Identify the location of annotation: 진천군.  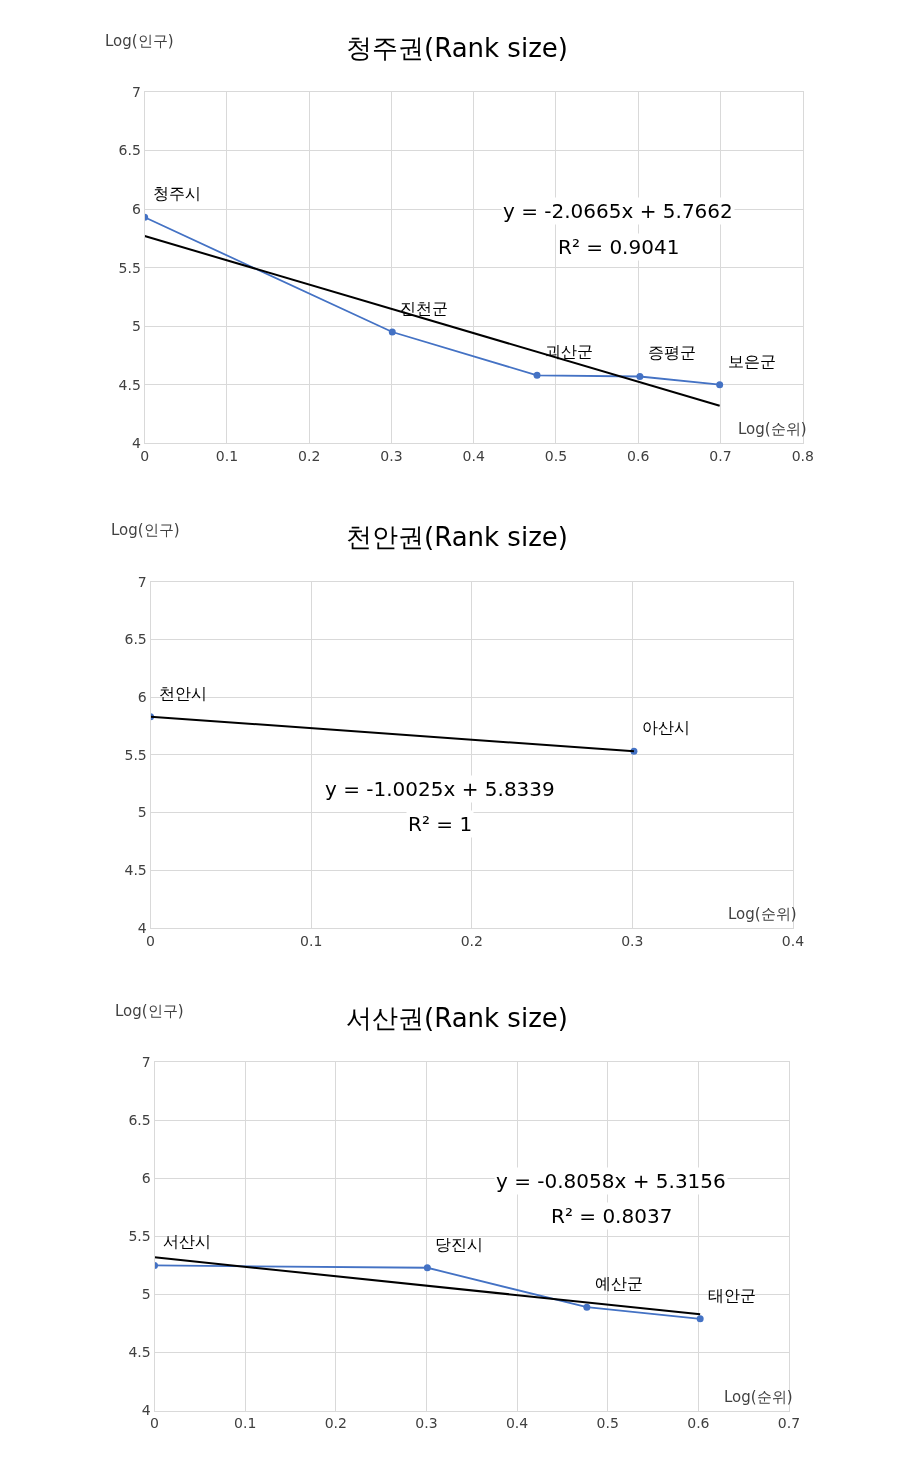
(424, 308).